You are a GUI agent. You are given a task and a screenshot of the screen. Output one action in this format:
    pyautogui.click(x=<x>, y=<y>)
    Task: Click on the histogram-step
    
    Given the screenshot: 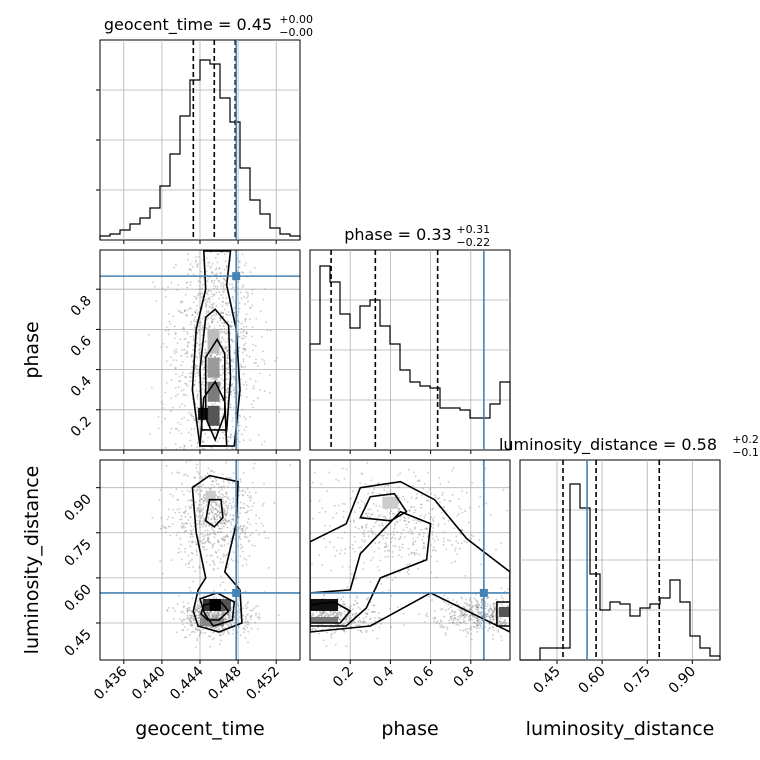 What is the action you would take?
    pyautogui.click(x=620, y=572)
    